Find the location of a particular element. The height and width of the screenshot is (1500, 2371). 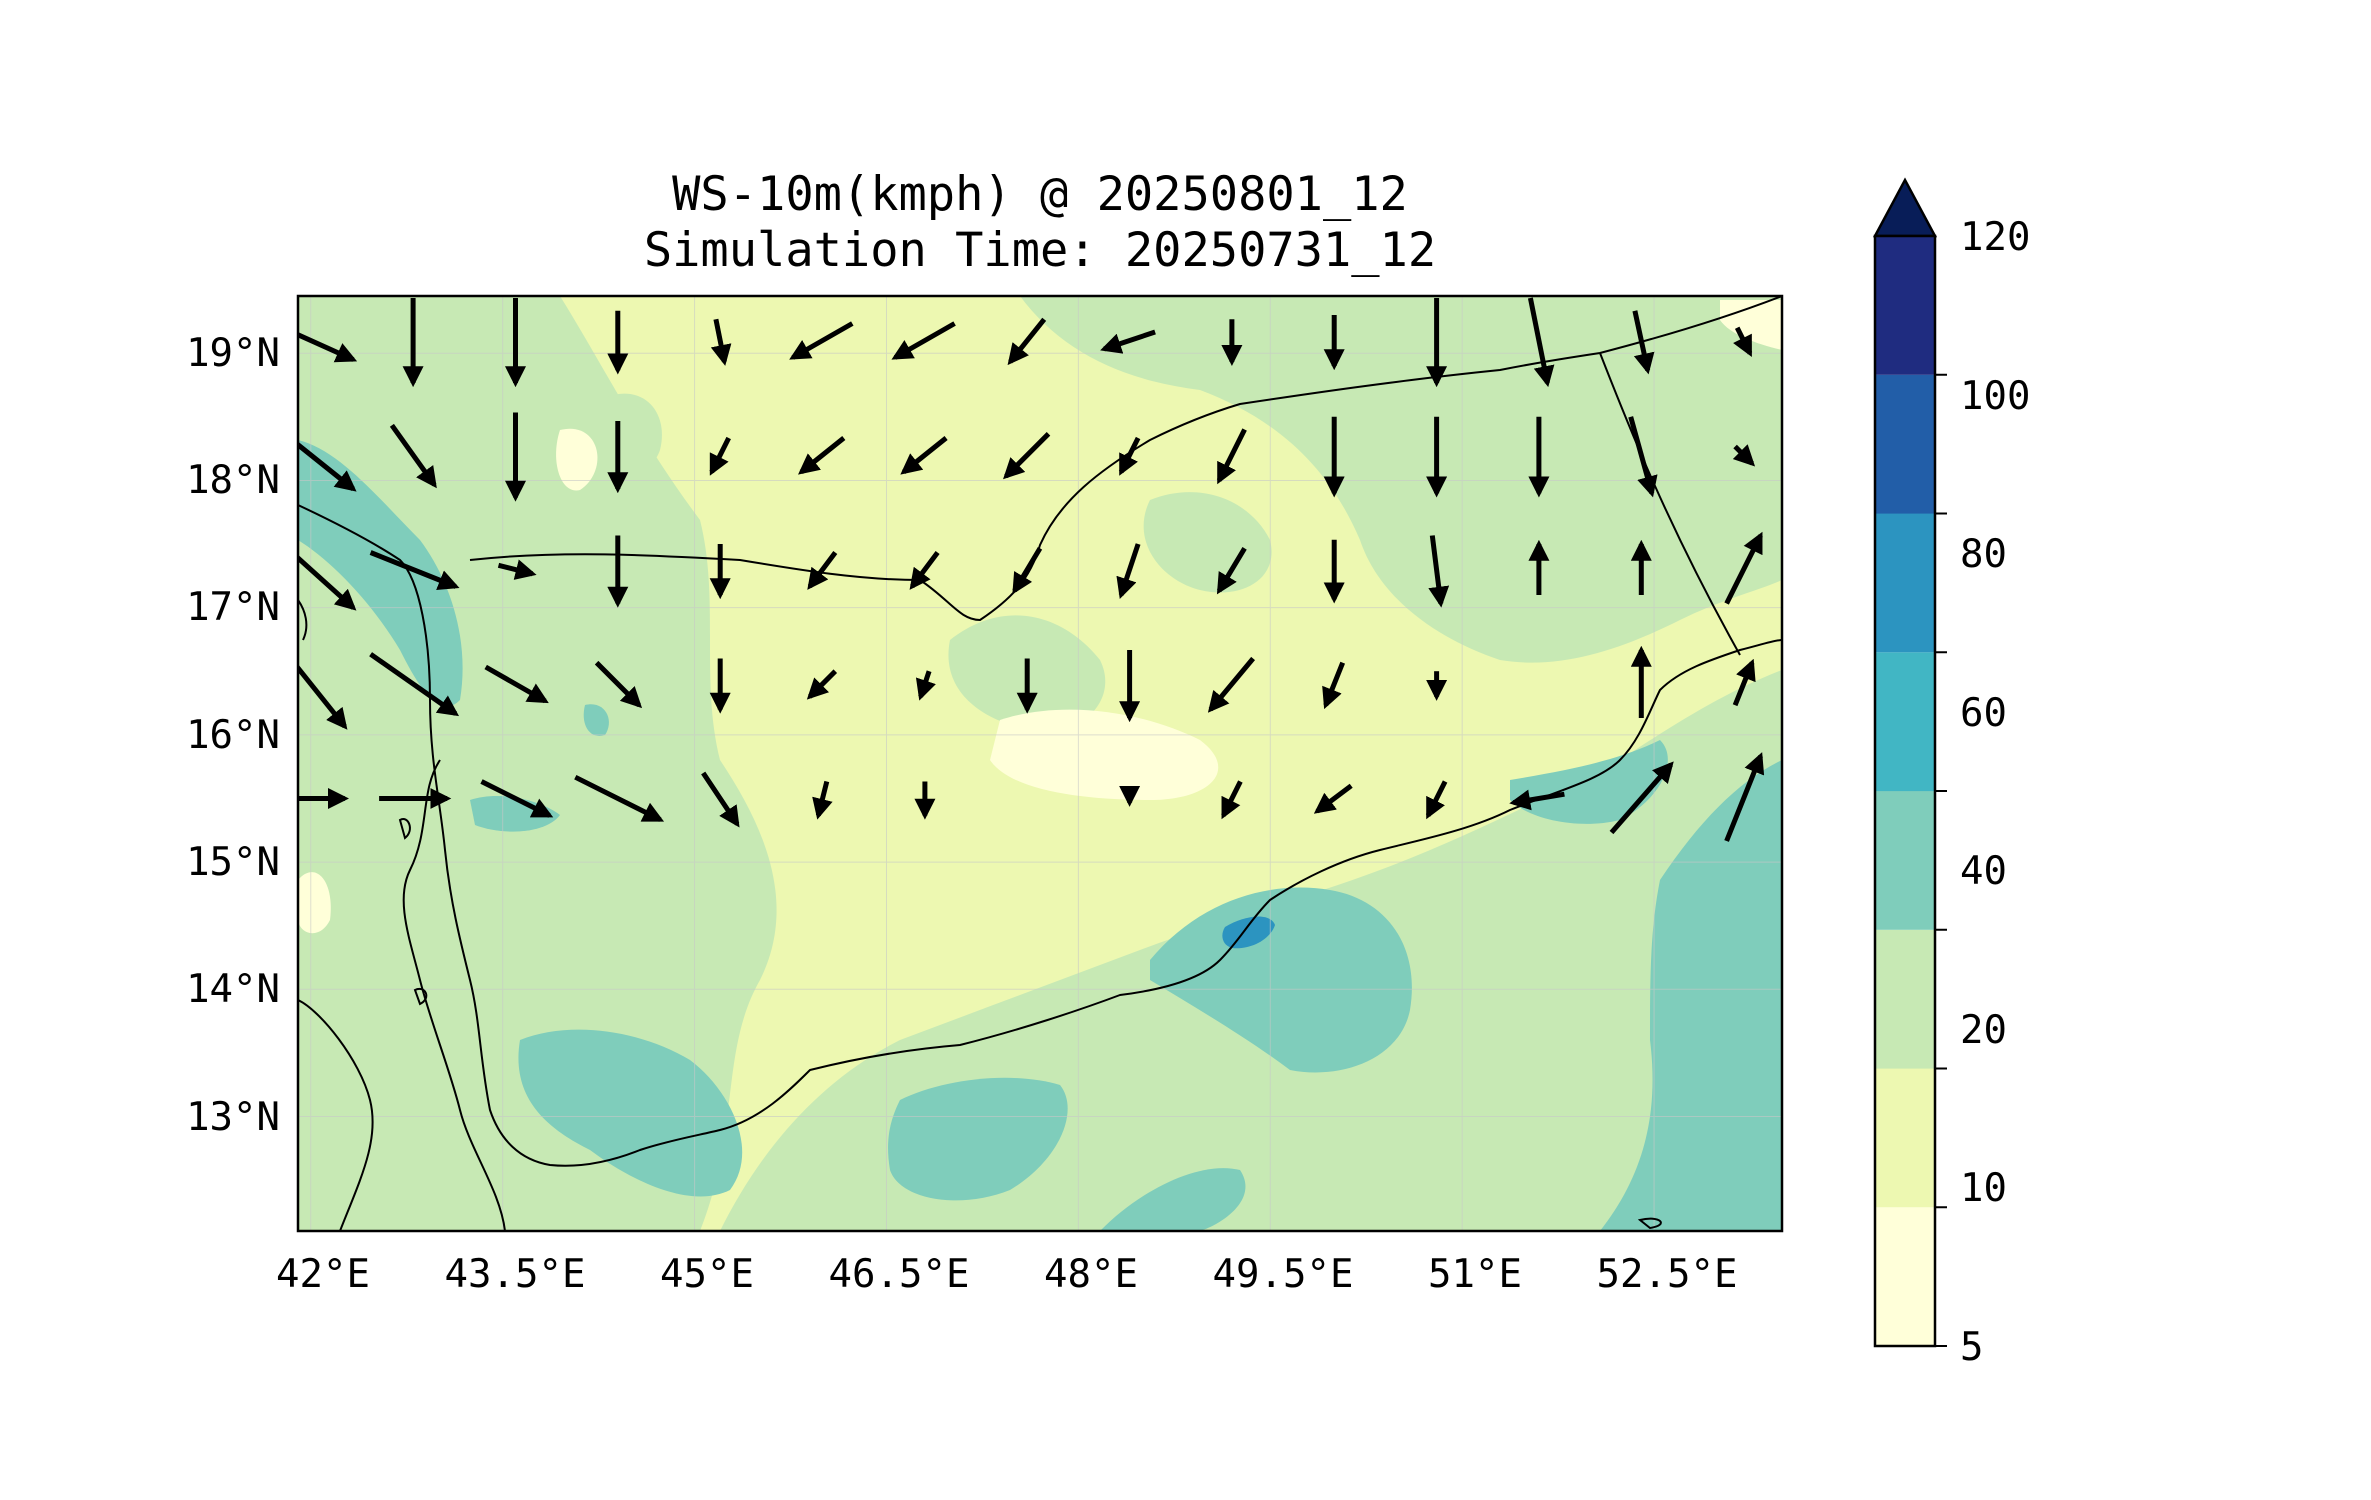

colorbar-extend-triangle is located at coordinates (1905, 207).